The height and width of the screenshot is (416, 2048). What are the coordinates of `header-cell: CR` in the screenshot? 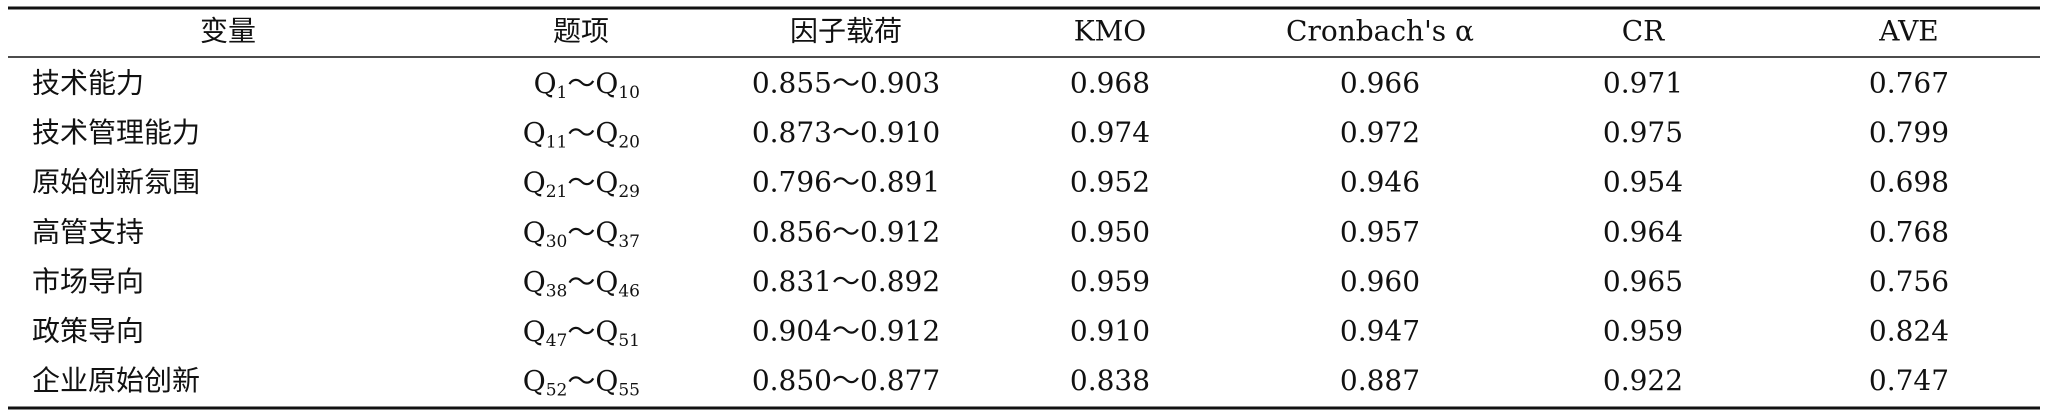 It's located at (1643, 31).